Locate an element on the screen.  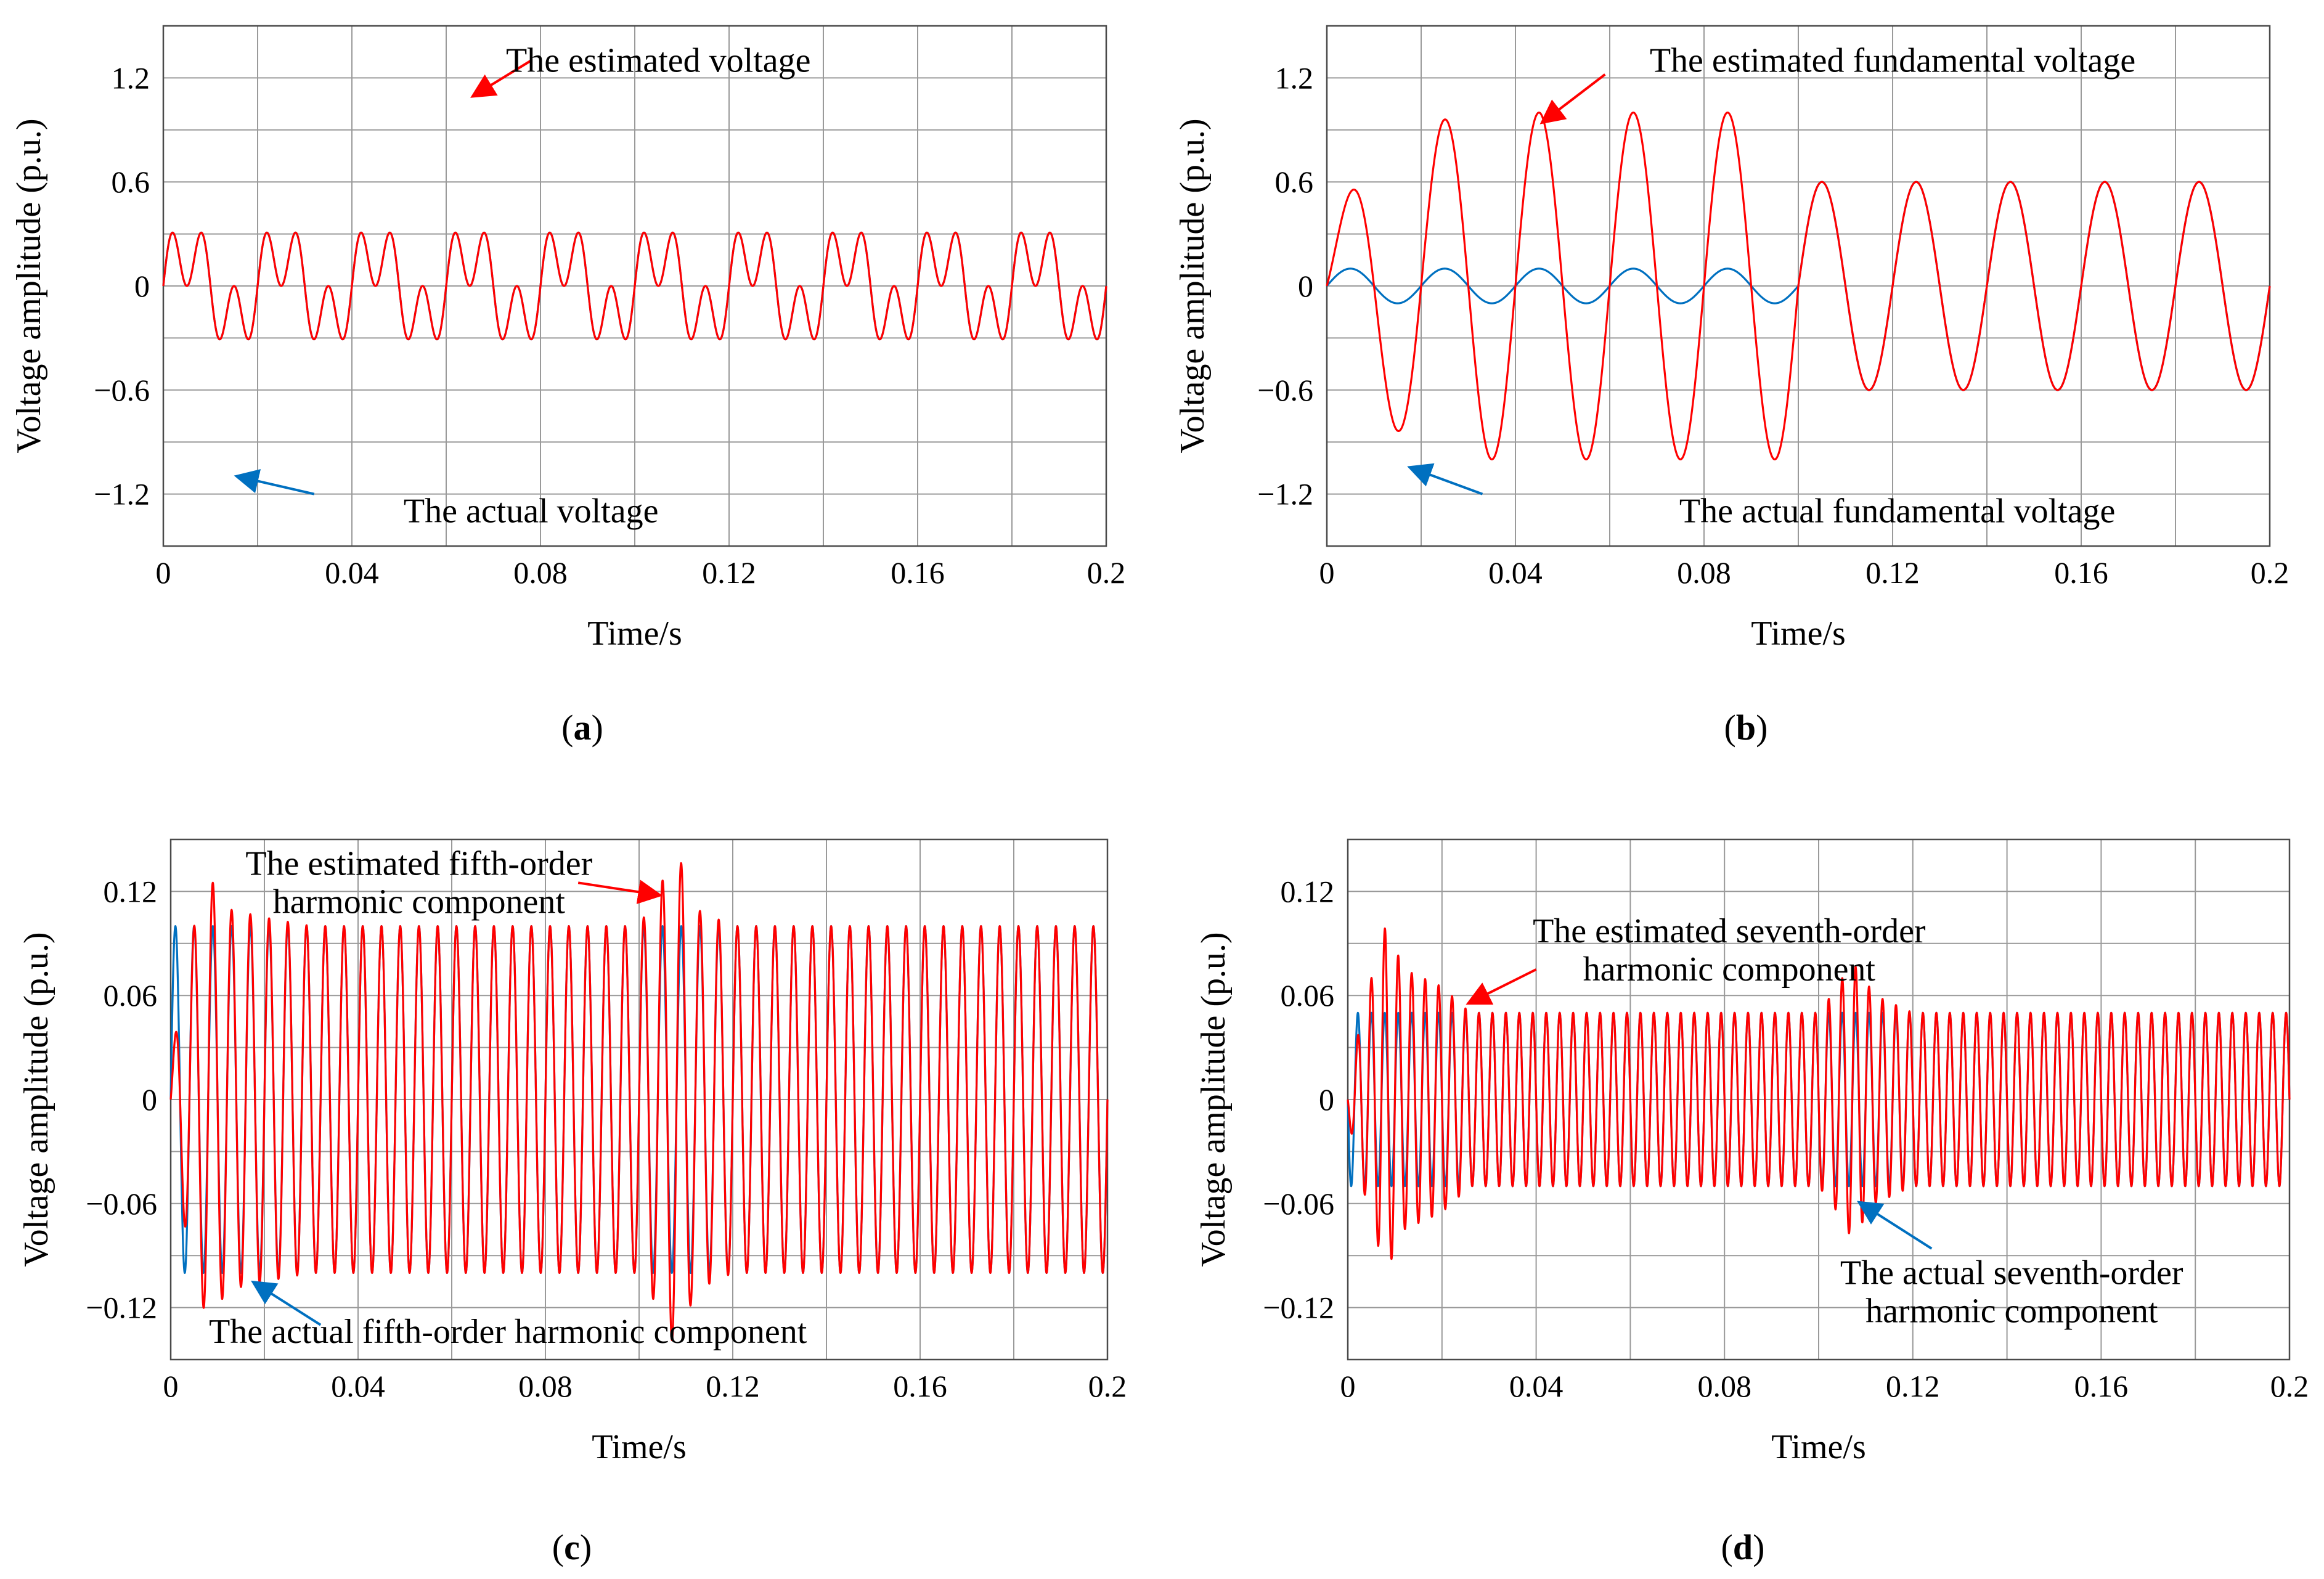
estimated-label: The estimated seventh-order is located at coordinates (1729, 931).